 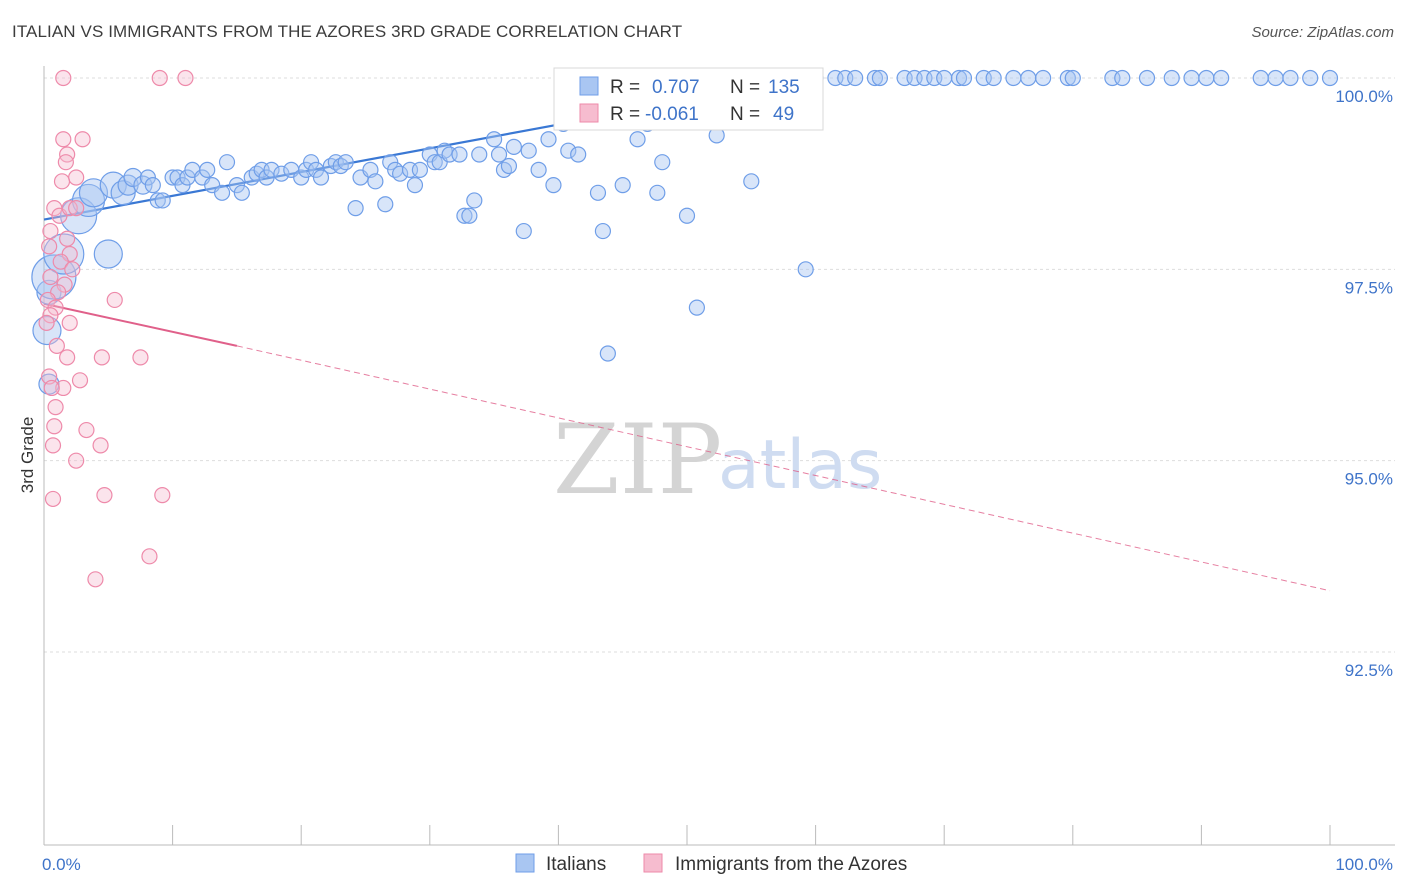 What do you see at coordinates (783, 114) in the screenshot?
I see `legend-n-value-azores: 49` at bounding box center [783, 114].